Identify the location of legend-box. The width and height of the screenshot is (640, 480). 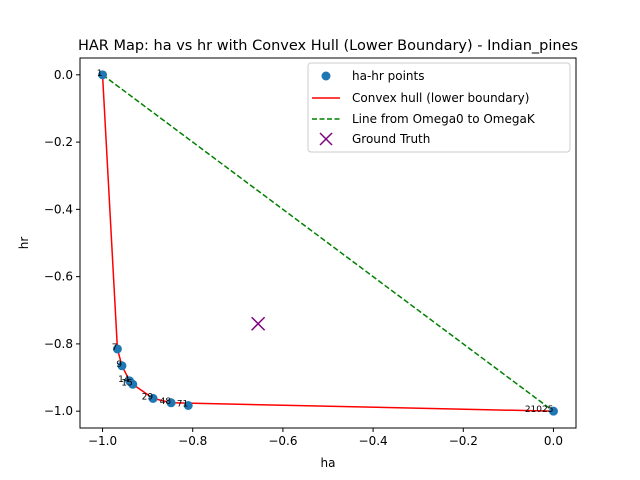
(439, 107).